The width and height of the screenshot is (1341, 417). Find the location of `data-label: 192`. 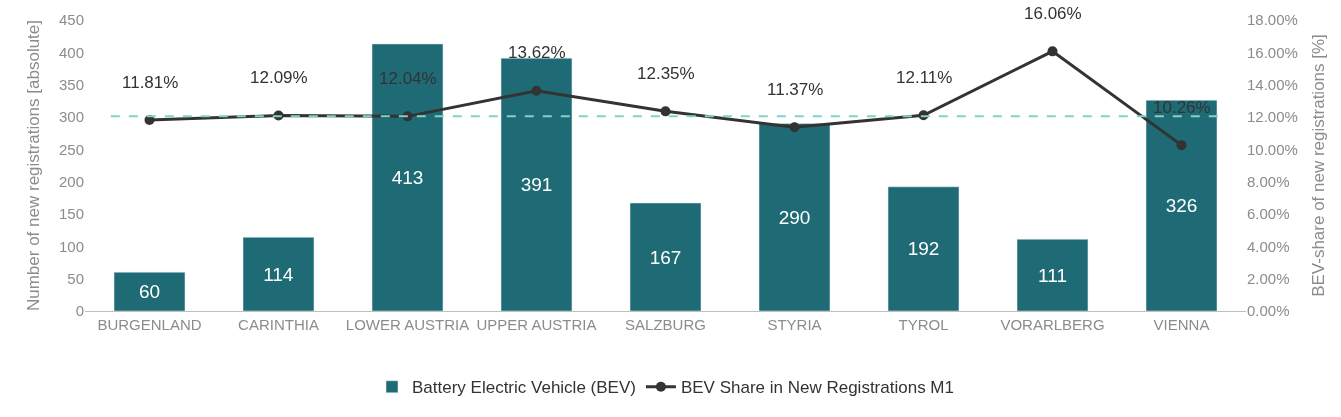

data-label: 192 is located at coordinates (923, 249).